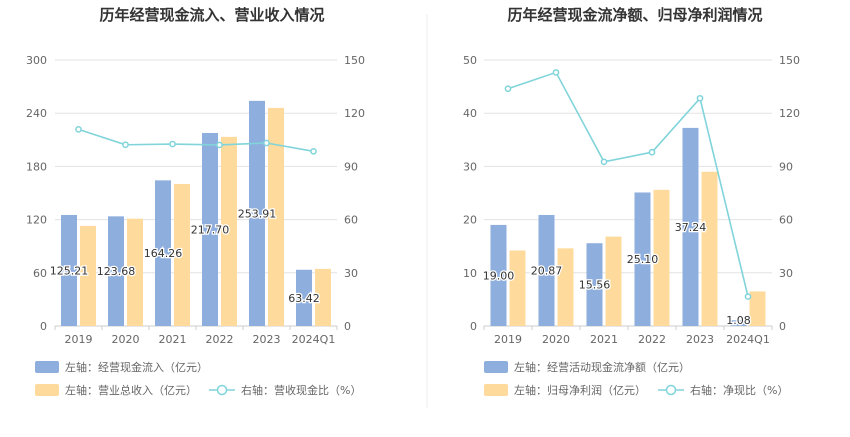  What do you see at coordinates (36, 220) in the screenshot?
I see `left-axis-tick: 120` at bounding box center [36, 220].